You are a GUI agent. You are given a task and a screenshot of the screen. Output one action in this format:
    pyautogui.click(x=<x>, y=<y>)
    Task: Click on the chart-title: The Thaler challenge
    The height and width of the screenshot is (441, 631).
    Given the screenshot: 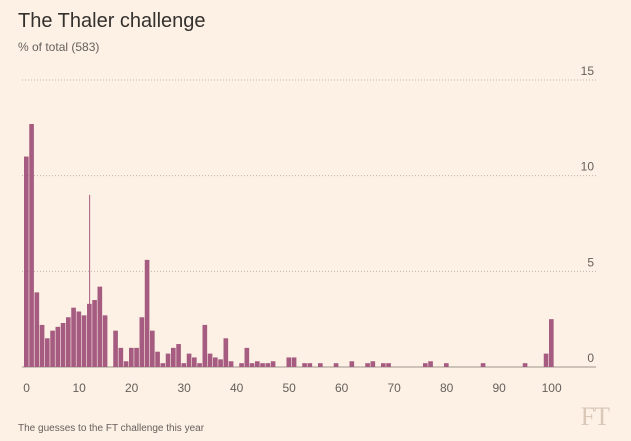 What is the action you would take?
    pyautogui.click(x=112, y=21)
    